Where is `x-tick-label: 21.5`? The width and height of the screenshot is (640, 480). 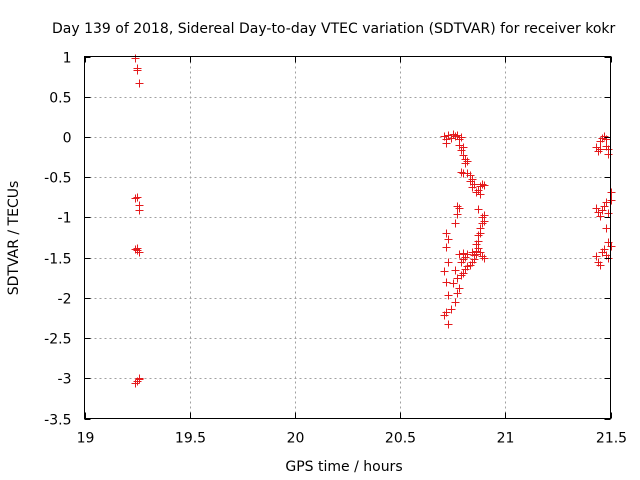 x-tick-label: 21.5 is located at coordinates (611, 439).